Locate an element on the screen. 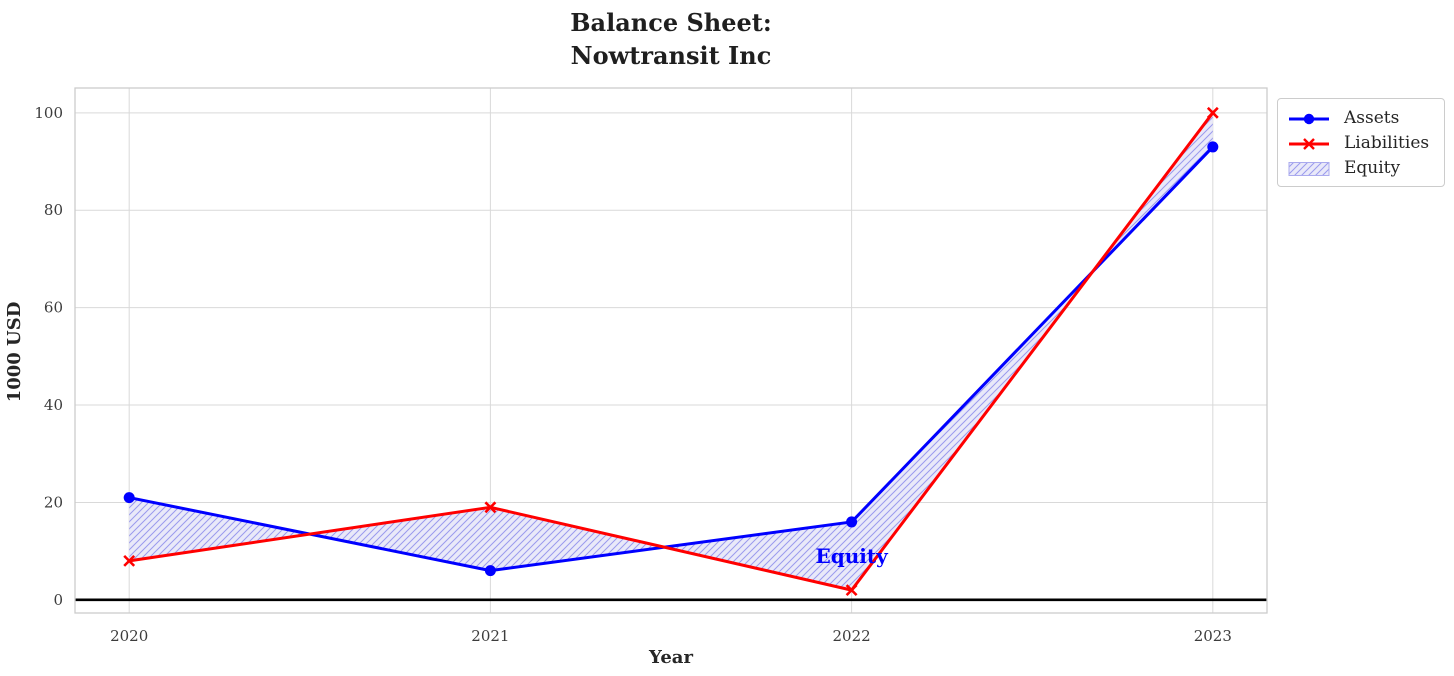 This screenshot has width=1454, height=676. x-tick-label: 2020 is located at coordinates (129, 636).